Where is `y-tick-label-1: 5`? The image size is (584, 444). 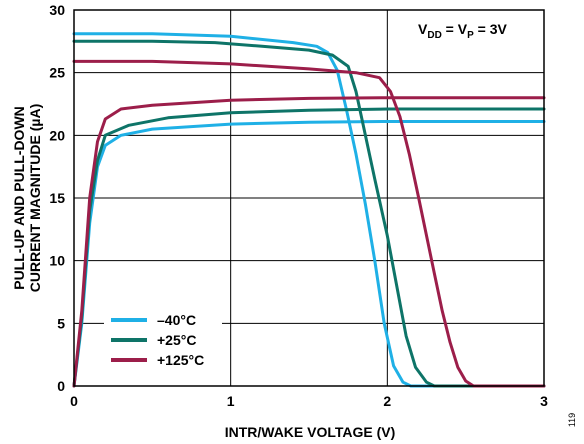
y-tick-label-1: 5 is located at coordinates (61, 323).